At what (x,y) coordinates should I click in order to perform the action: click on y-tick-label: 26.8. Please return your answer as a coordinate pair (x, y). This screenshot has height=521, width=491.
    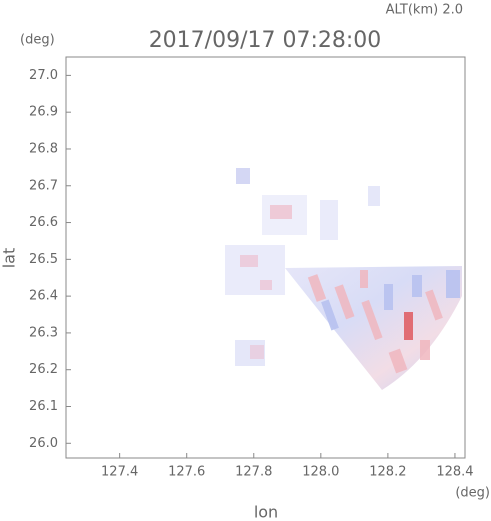
    Looking at the image, I should click on (43, 148).